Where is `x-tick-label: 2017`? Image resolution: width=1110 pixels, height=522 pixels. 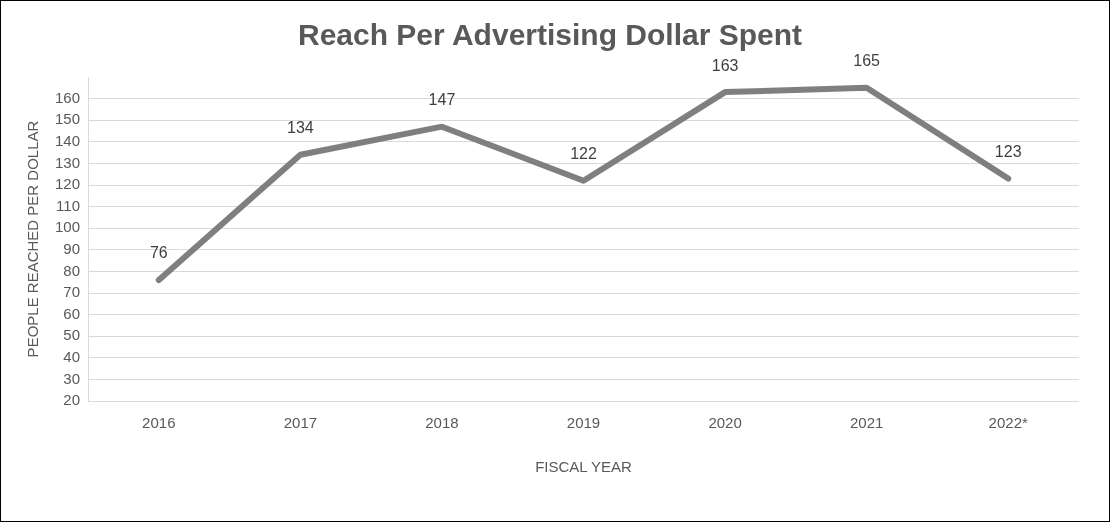 x-tick-label: 2017 is located at coordinates (300, 423).